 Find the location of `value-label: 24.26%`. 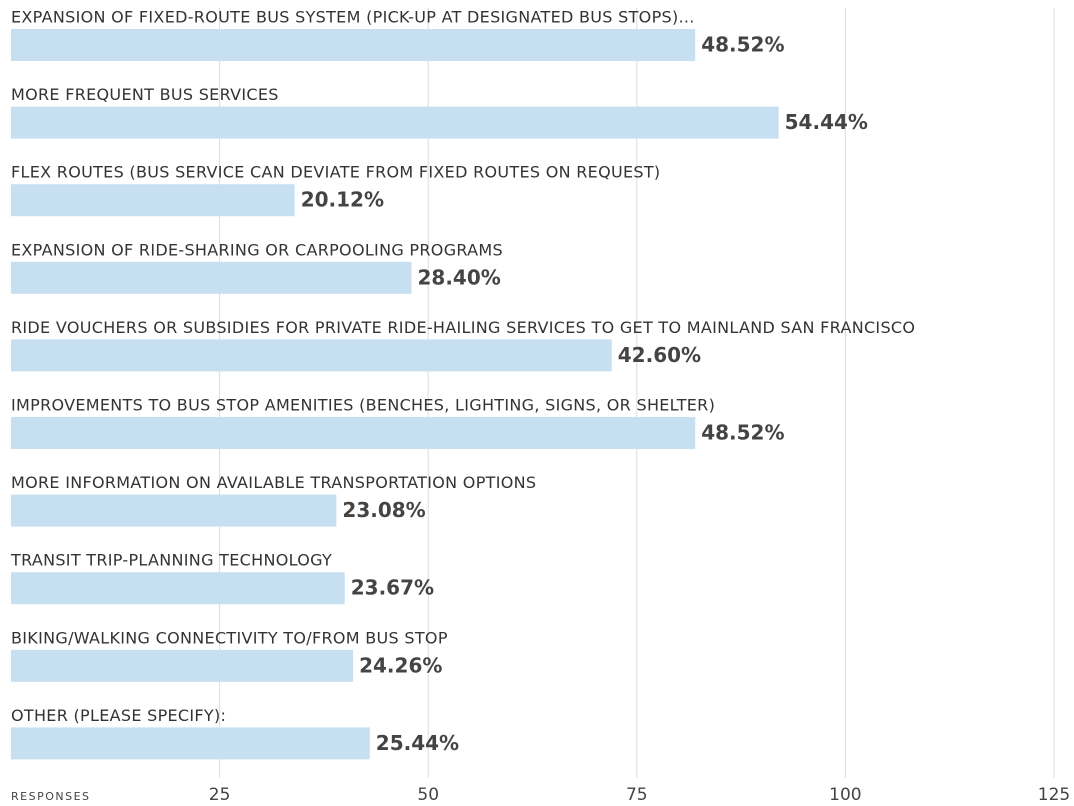

value-label: 24.26% is located at coordinates (400, 665).